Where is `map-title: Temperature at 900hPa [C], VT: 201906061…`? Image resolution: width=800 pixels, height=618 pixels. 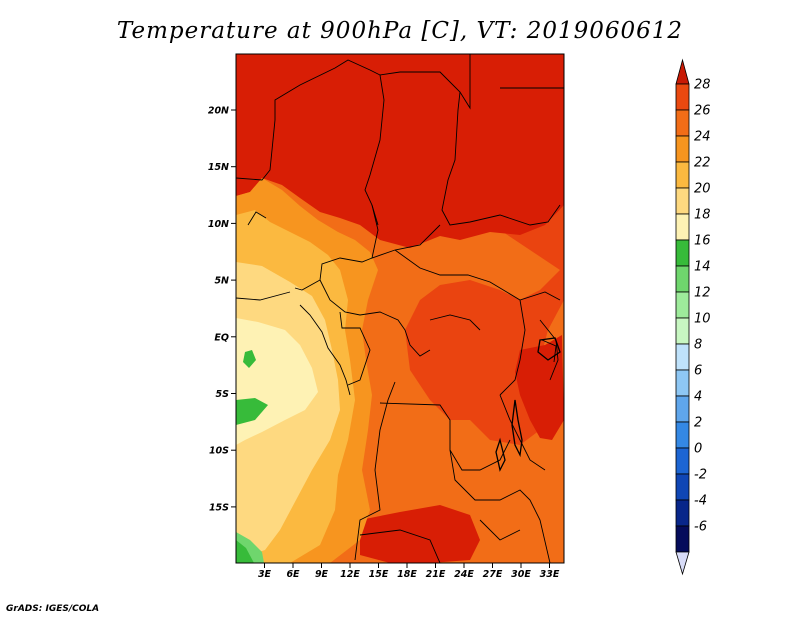
map-title: Temperature at 900hPa [C], VT: 201906061… is located at coordinates (400, 31).